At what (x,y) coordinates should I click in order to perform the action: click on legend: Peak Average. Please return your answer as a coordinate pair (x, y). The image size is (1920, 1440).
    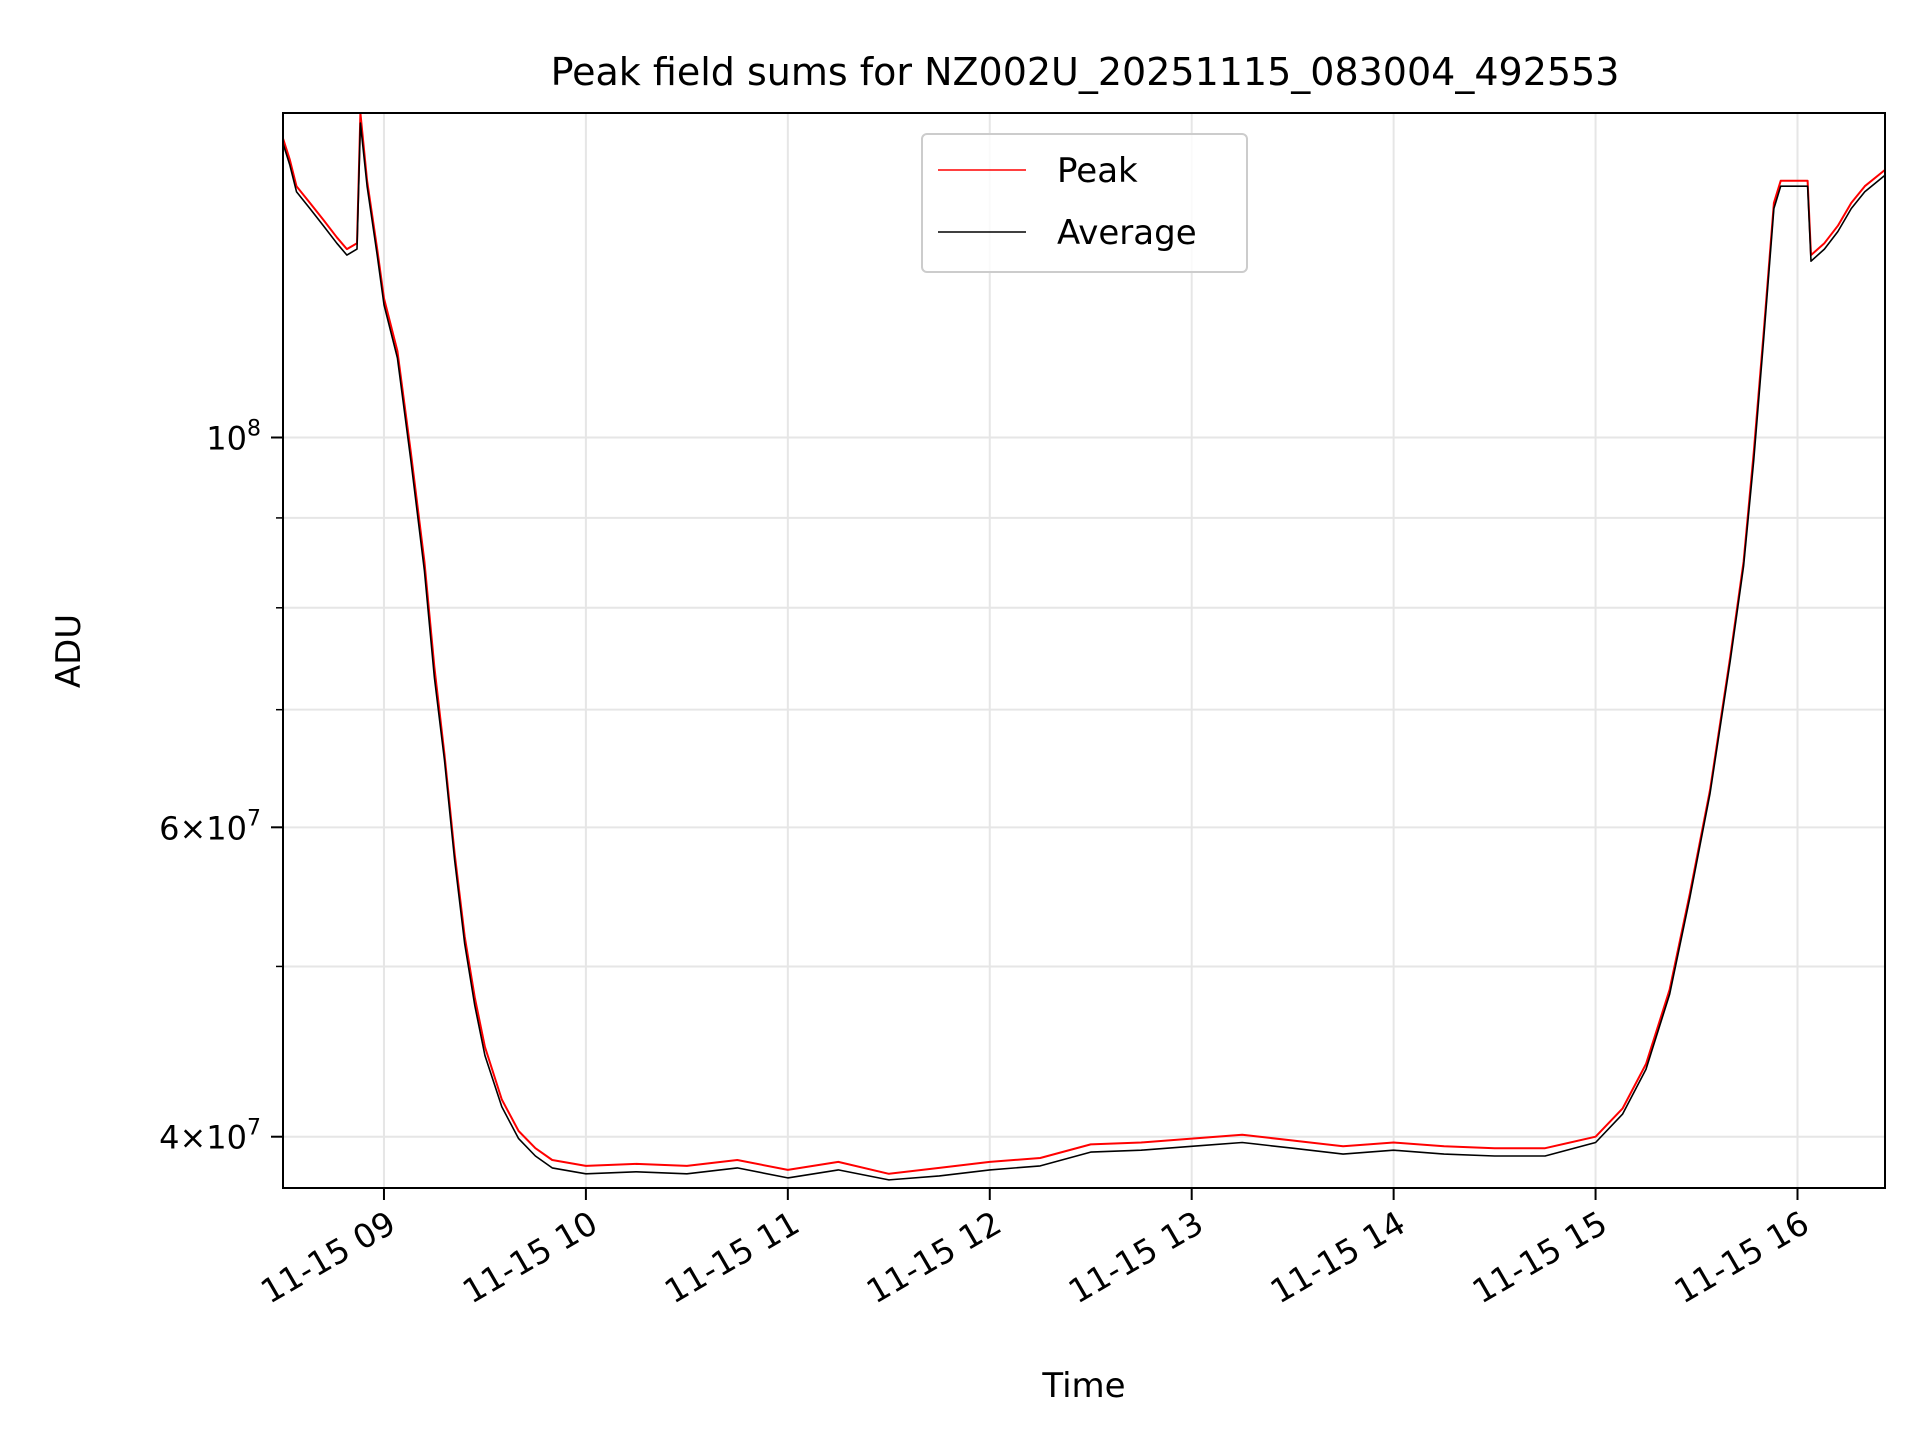
    Looking at the image, I should click on (1084, 203).